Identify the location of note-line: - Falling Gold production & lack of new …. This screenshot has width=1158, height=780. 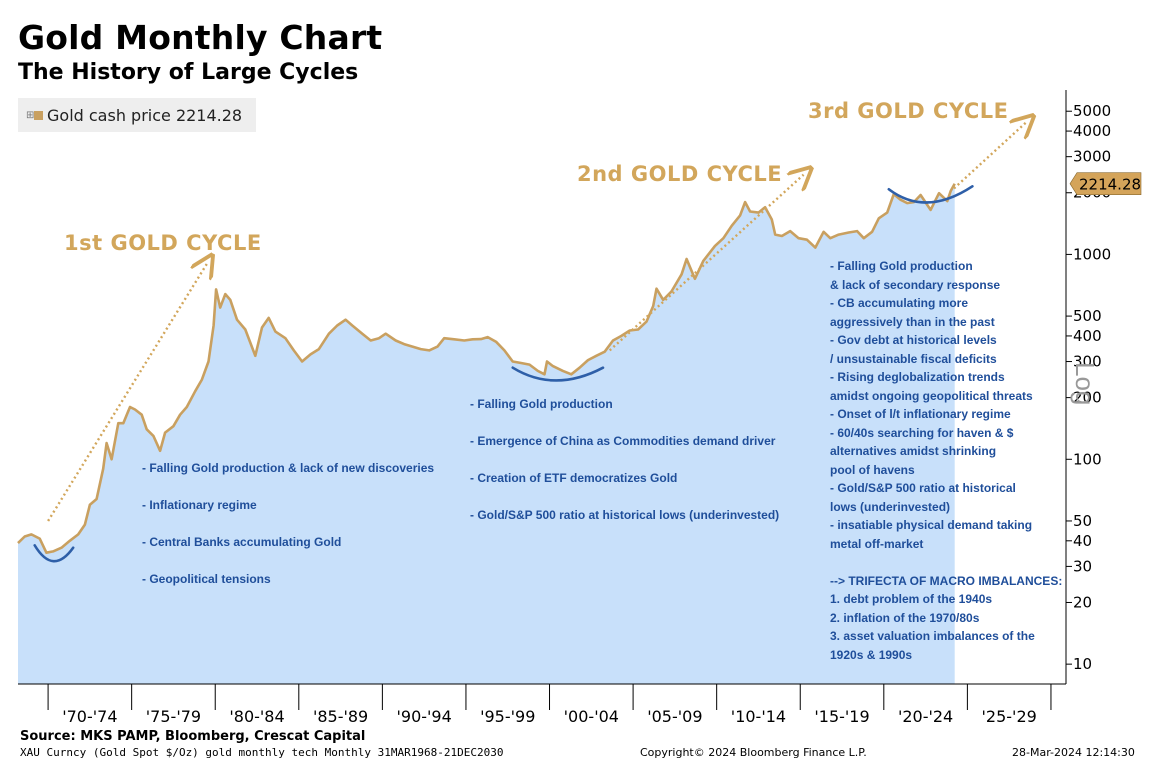
(288, 468).